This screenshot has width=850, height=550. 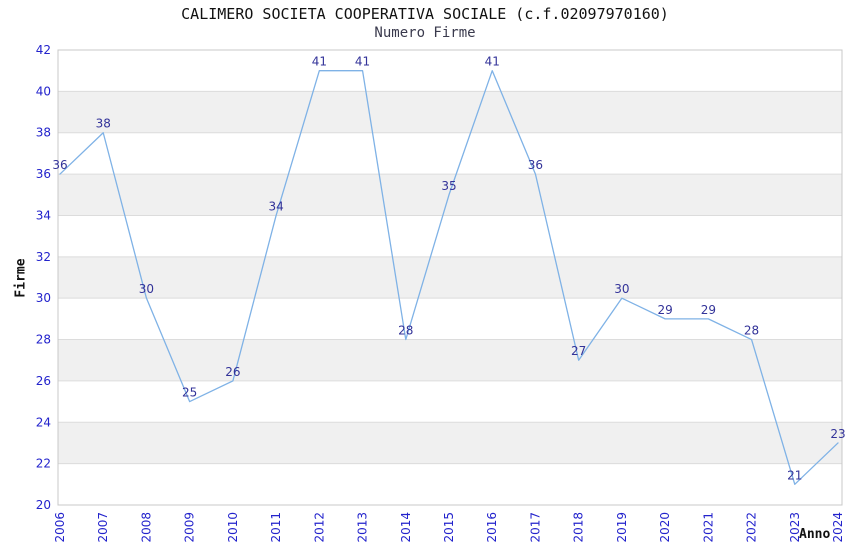 What do you see at coordinates (43, 215) in the screenshot?
I see `y-tick-label: 34` at bounding box center [43, 215].